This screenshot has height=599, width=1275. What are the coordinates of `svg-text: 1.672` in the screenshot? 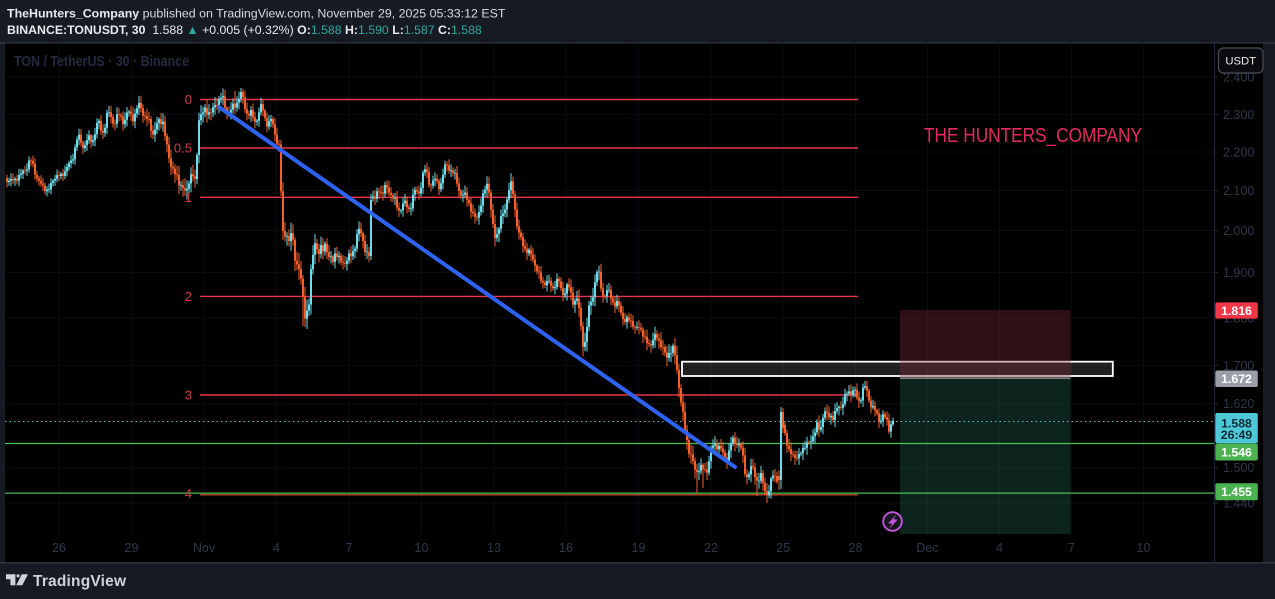 It's located at (1236, 379).